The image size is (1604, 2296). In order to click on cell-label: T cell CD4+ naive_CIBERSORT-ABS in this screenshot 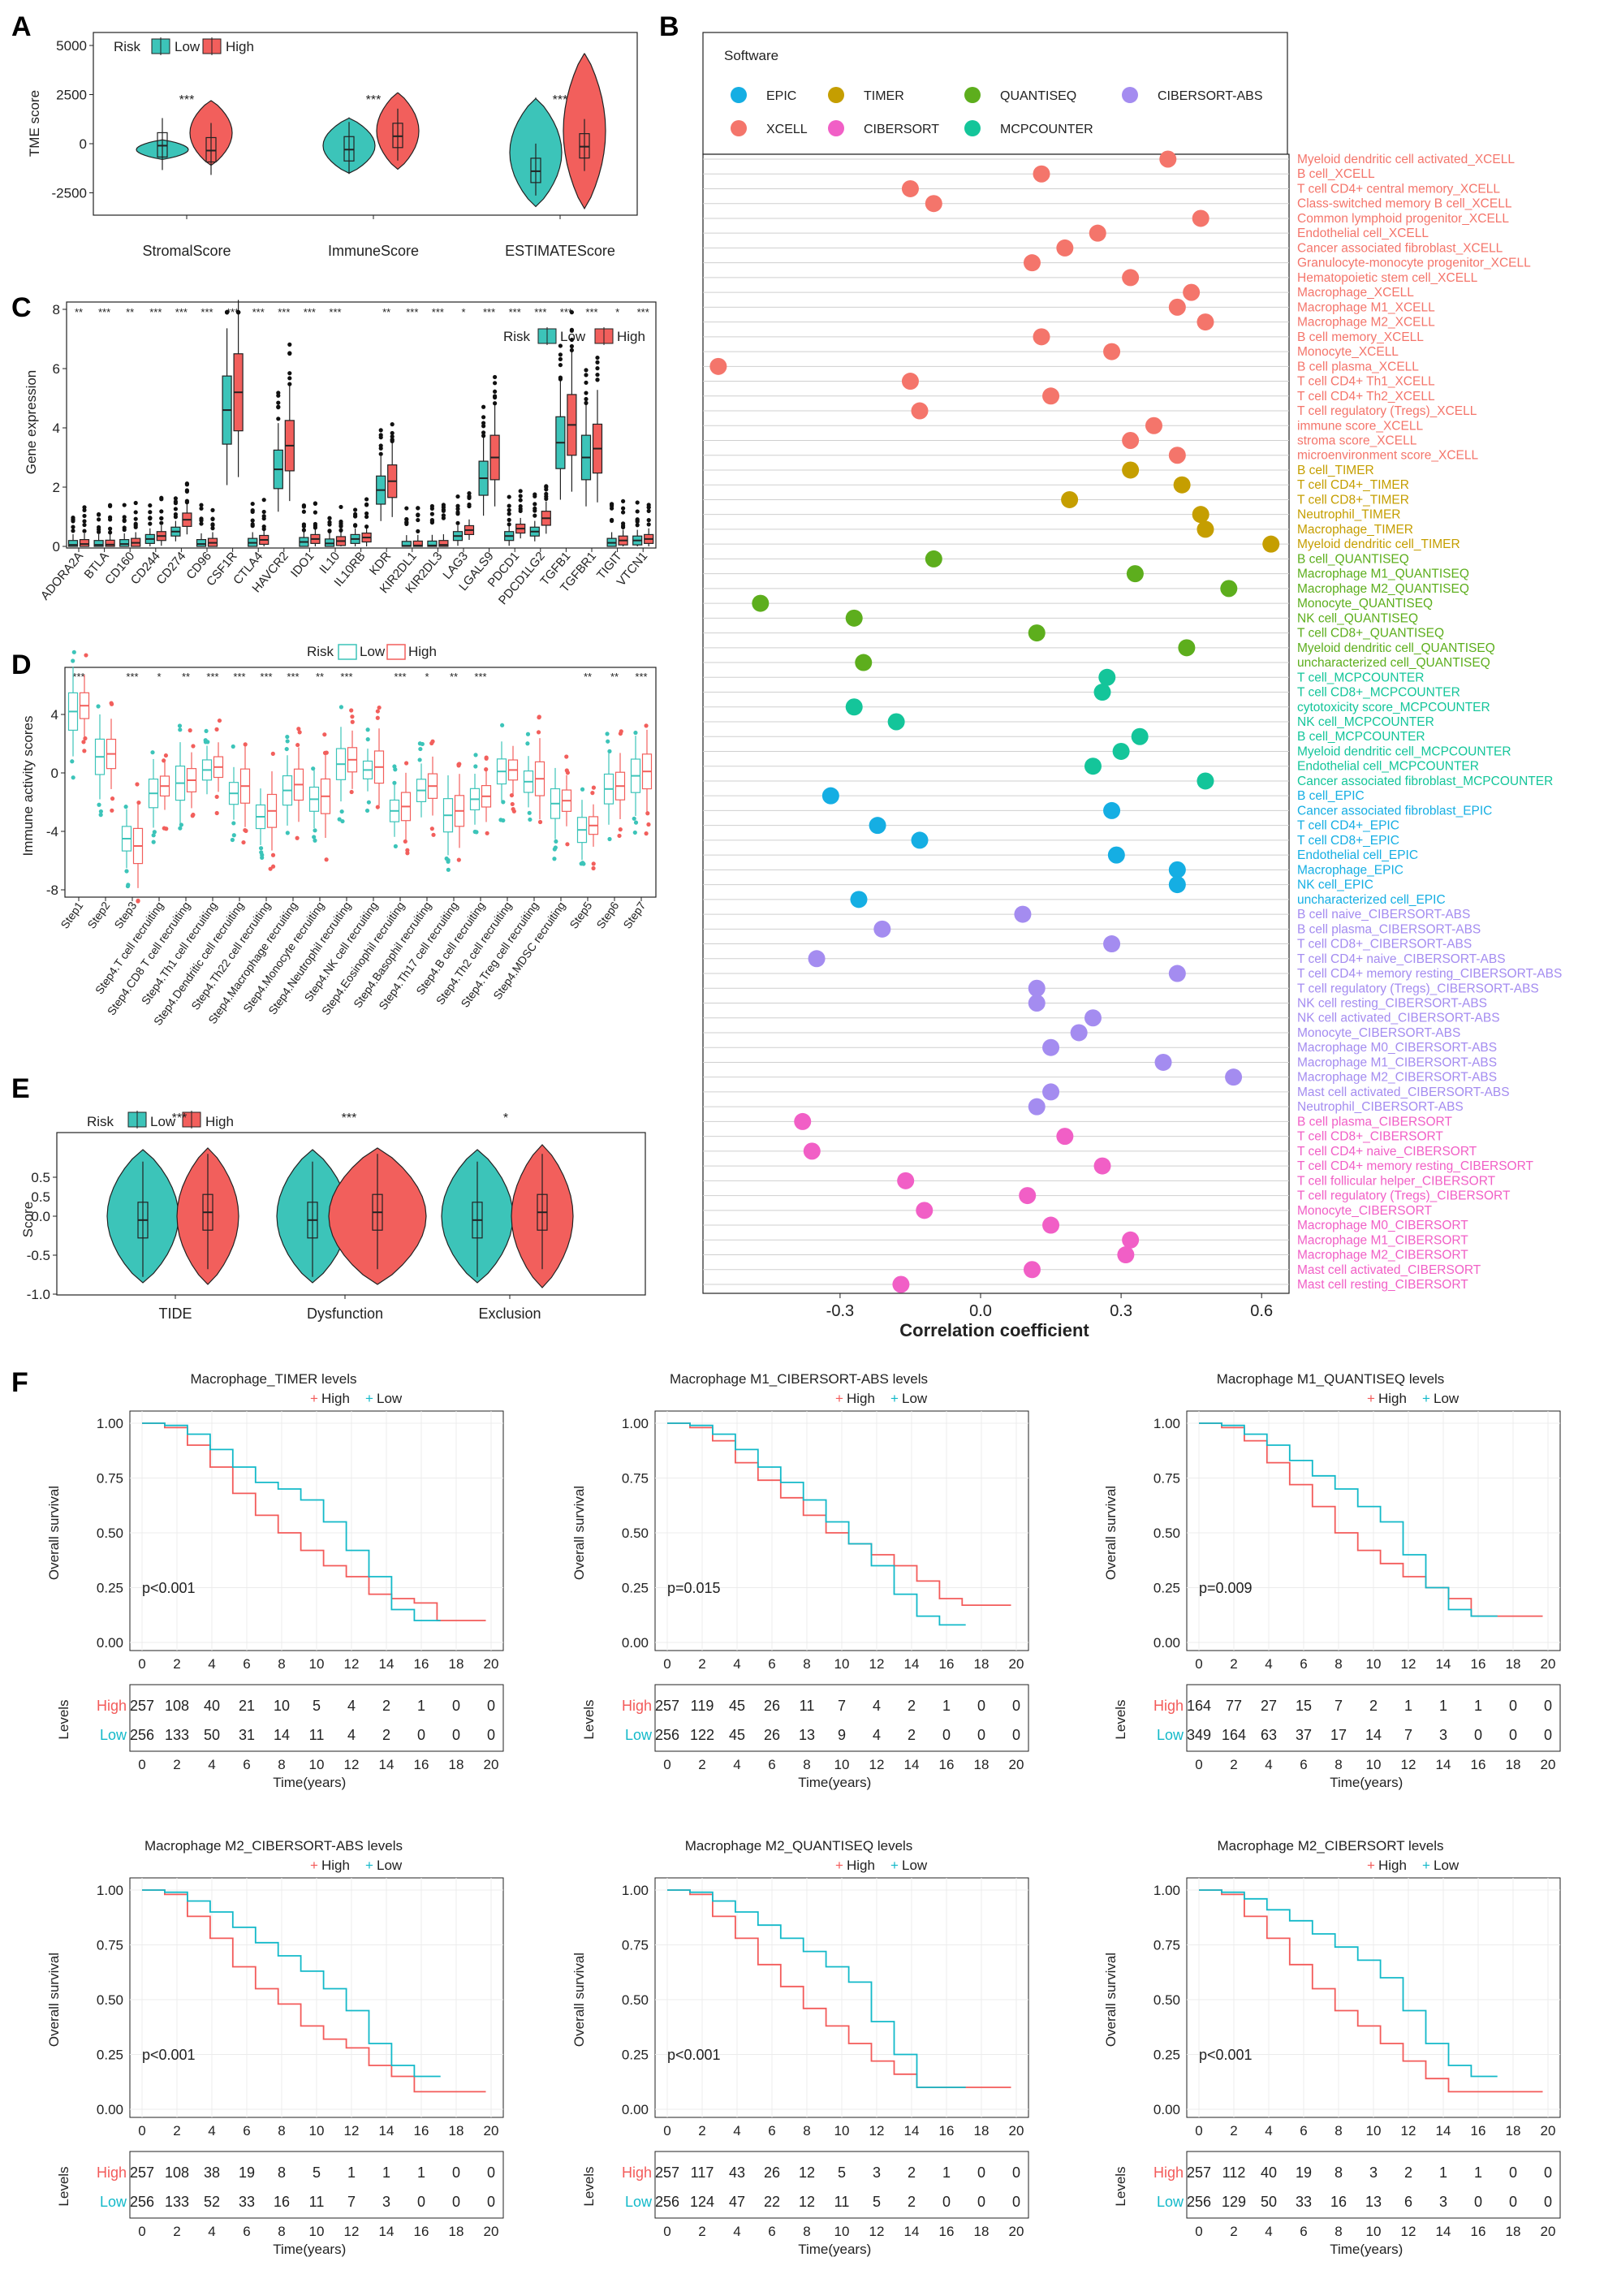, I will do `click(1402, 959)`.